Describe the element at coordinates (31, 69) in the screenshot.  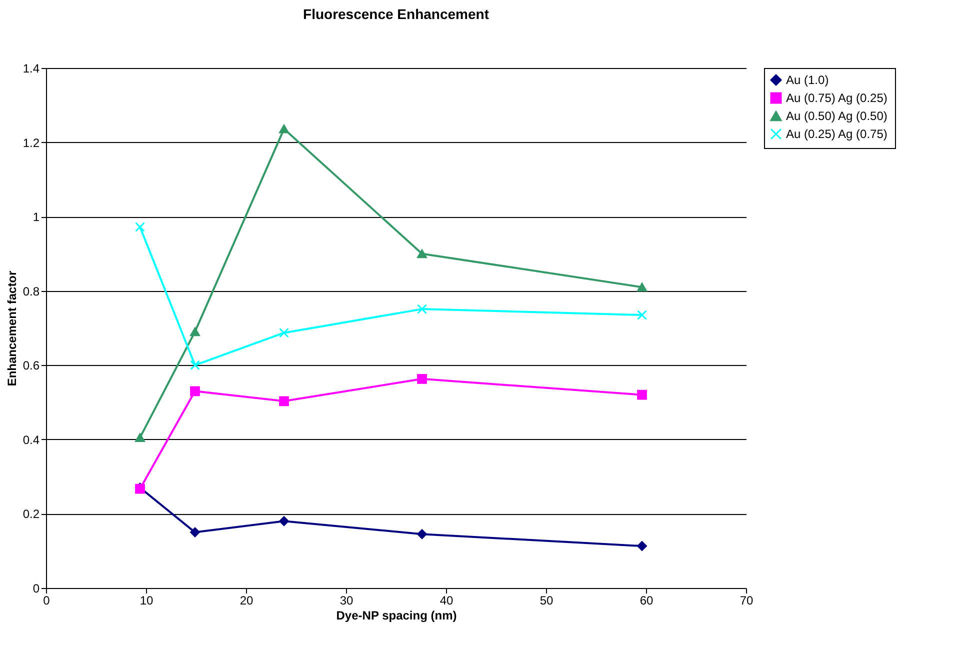
I see `y-tick-label: 1.4` at that location.